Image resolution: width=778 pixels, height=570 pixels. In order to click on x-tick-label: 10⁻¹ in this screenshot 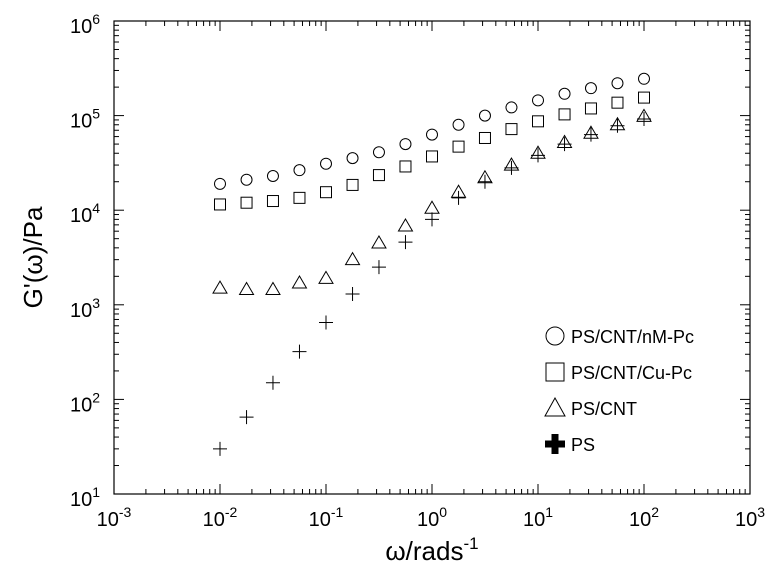, I will do `click(326, 517)`.